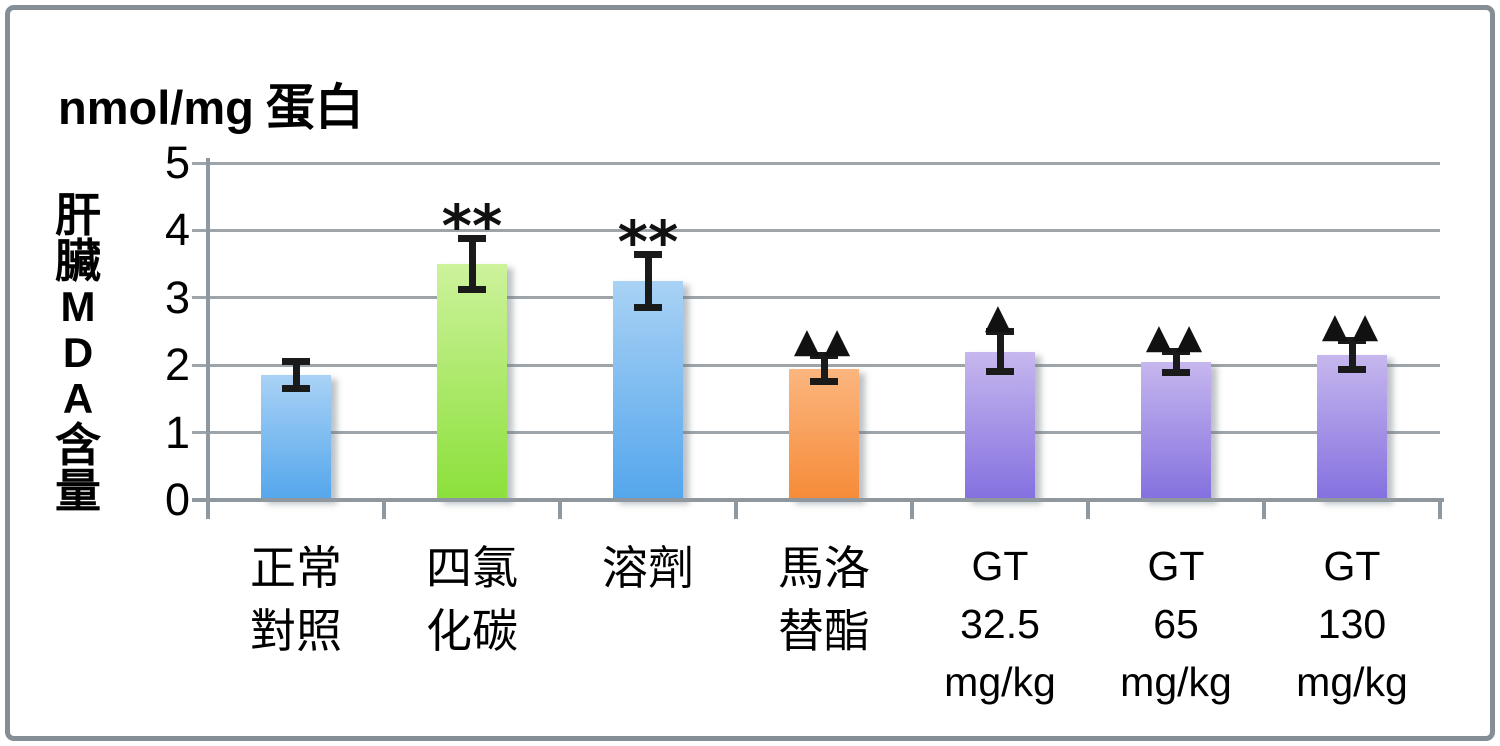 Image resolution: width=1500 pixels, height=746 pixels. I want to click on category-label-line: 65, so click(1176, 624).